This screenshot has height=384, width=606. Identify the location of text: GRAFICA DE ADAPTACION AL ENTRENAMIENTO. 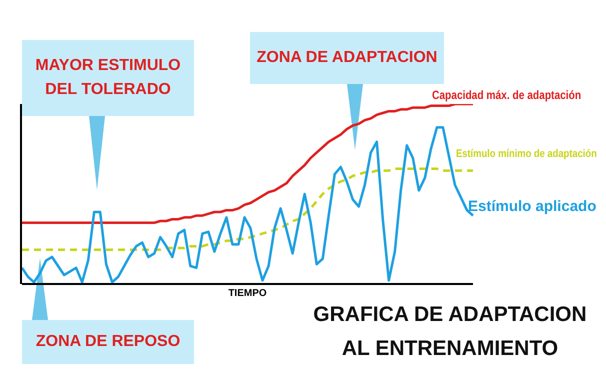
(450, 332).